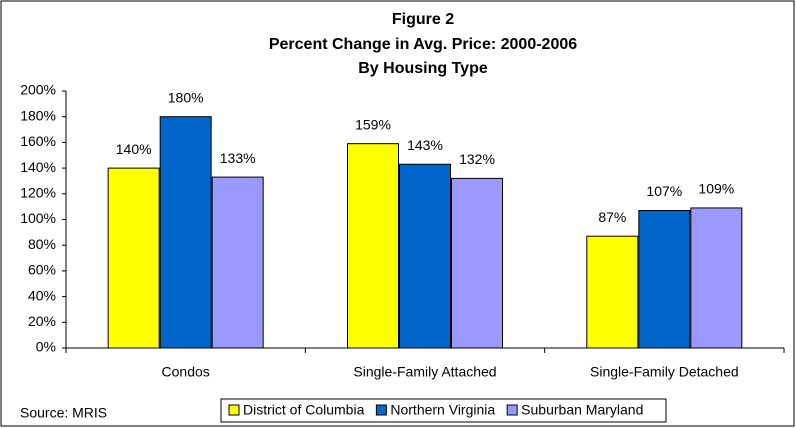 The height and width of the screenshot is (428, 796). I want to click on y-tick-label: 120%, so click(38, 193).